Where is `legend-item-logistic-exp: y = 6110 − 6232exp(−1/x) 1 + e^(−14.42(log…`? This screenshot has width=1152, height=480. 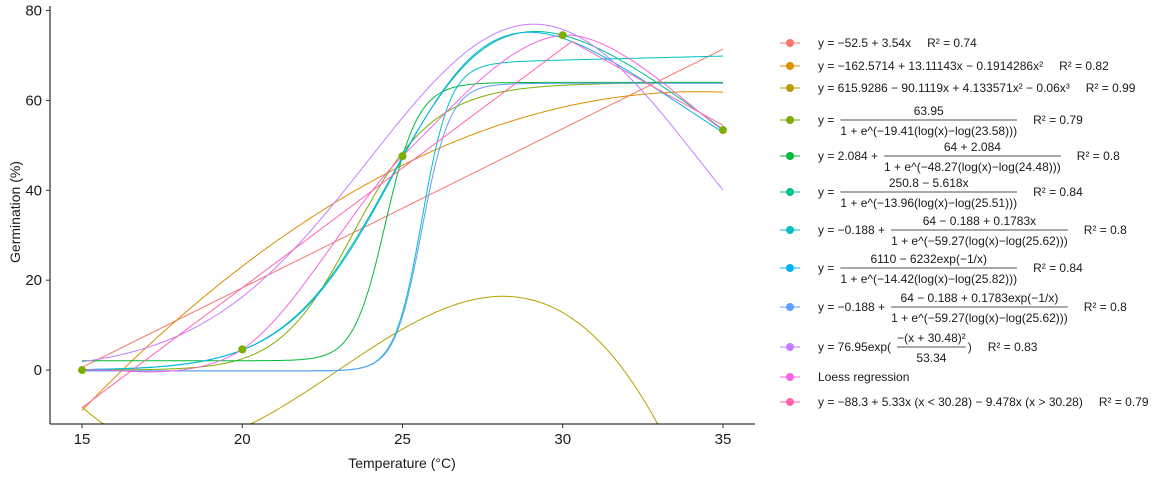 legend-item-logistic-exp: y = 6110 − 6232exp(−1/x) 1 + e^(−14.42(log… is located at coordinates (931, 269).